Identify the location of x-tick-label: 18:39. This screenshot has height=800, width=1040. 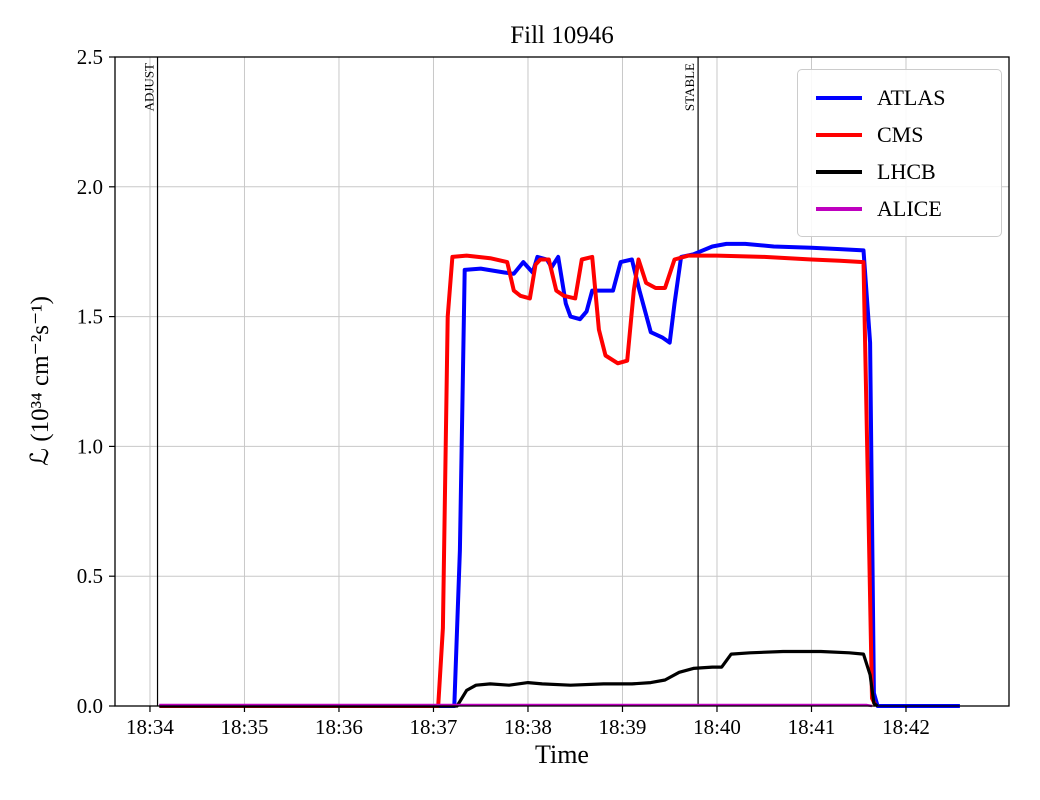
(623, 727).